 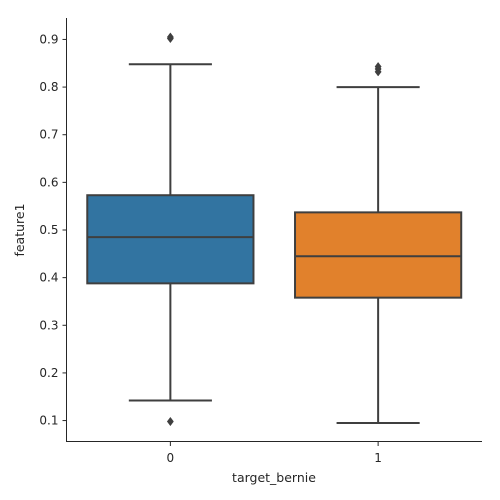 What do you see at coordinates (48, 421) in the screenshot?
I see `y-tick-label: 0.1` at bounding box center [48, 421].